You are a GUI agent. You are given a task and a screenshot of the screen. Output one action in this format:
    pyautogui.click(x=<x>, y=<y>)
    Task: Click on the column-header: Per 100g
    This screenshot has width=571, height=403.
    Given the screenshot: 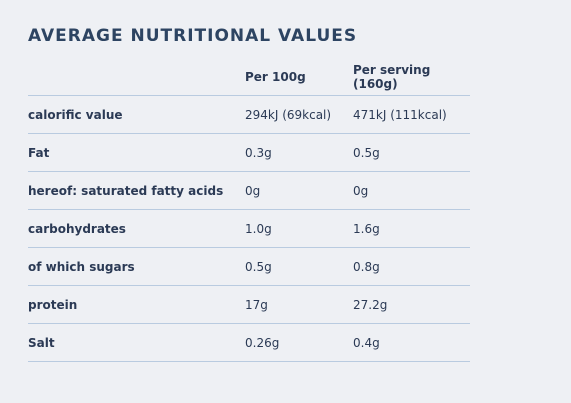 What is the action you would take?
    pyautogui.click(x=299, y=77)
    